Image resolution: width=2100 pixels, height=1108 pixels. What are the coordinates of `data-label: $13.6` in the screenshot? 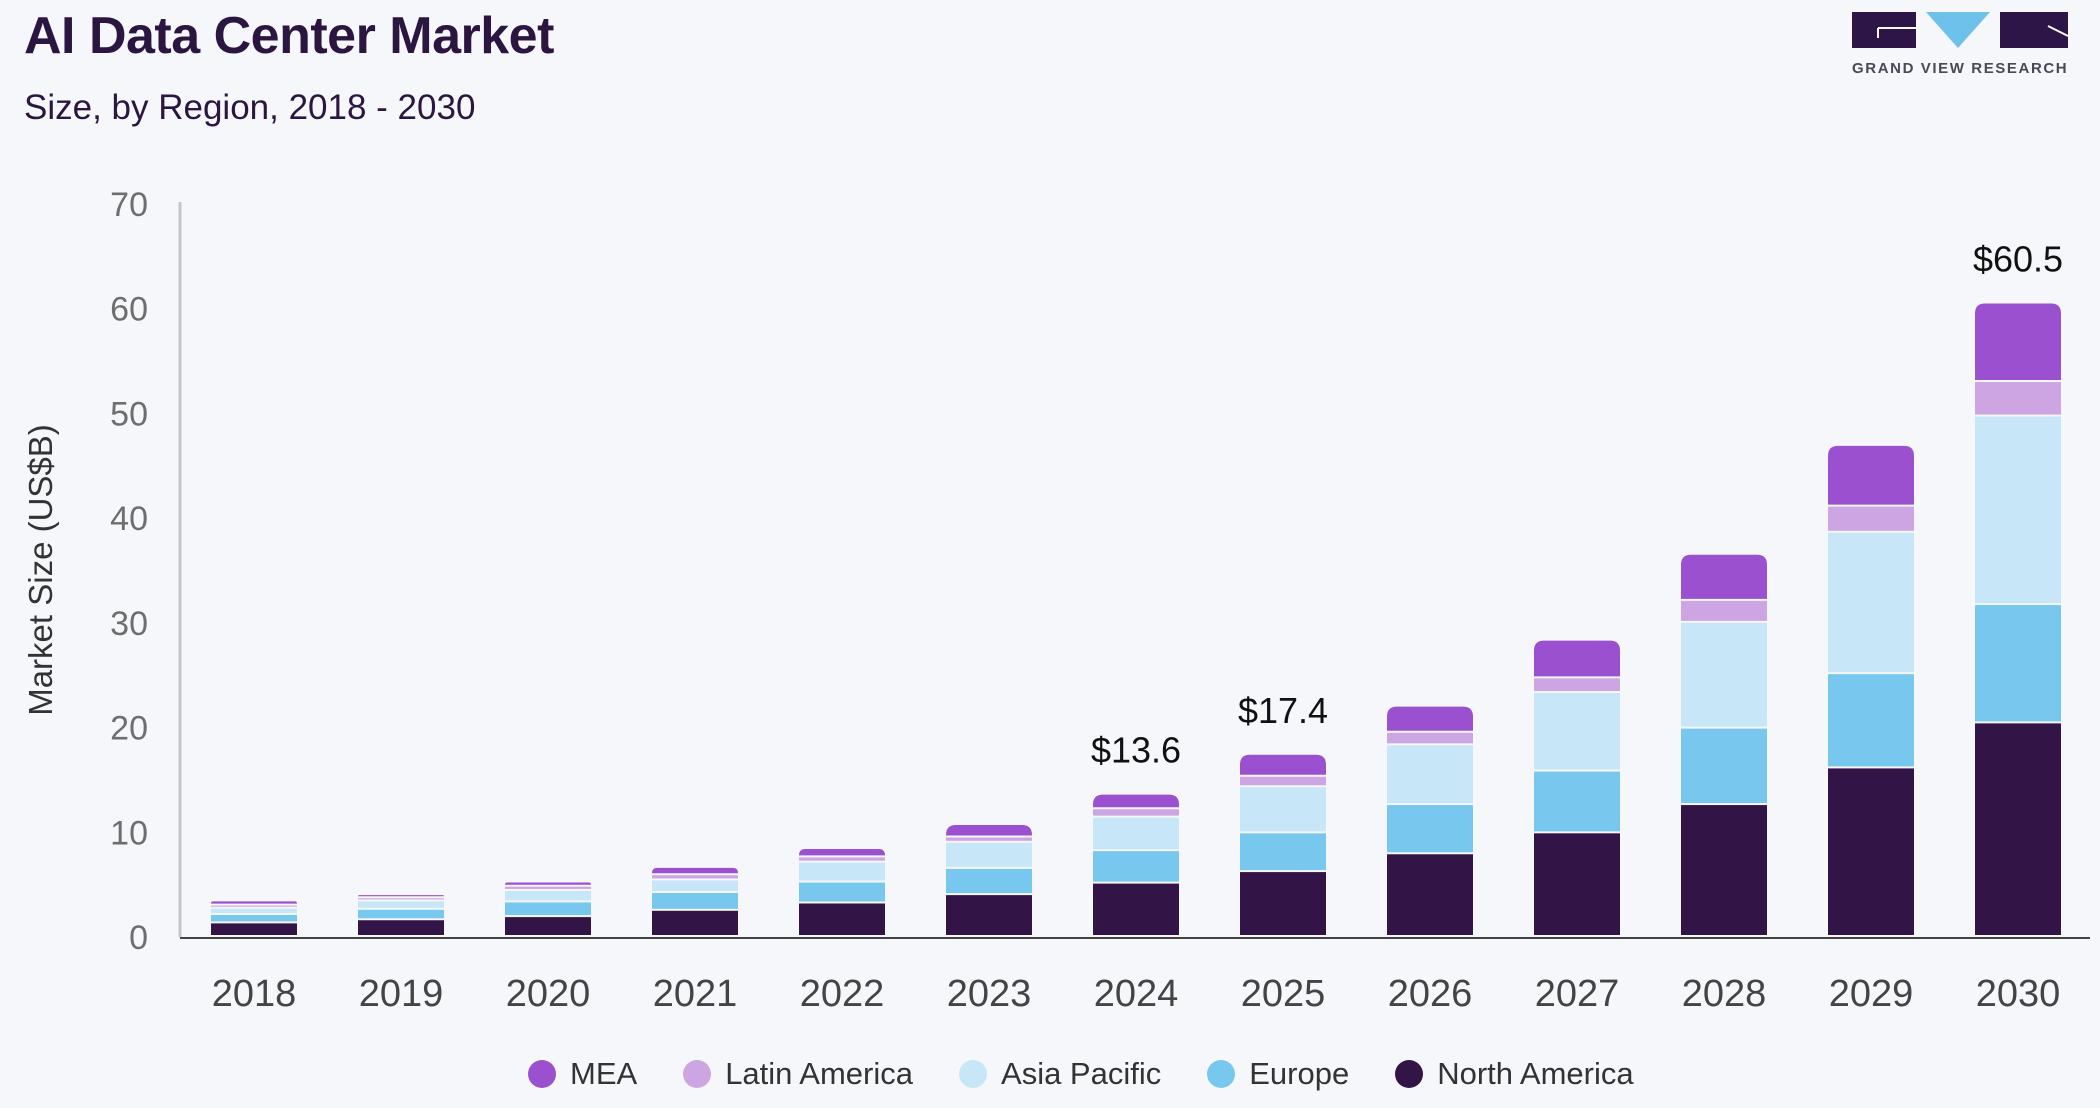 It's located at (1136, 750).